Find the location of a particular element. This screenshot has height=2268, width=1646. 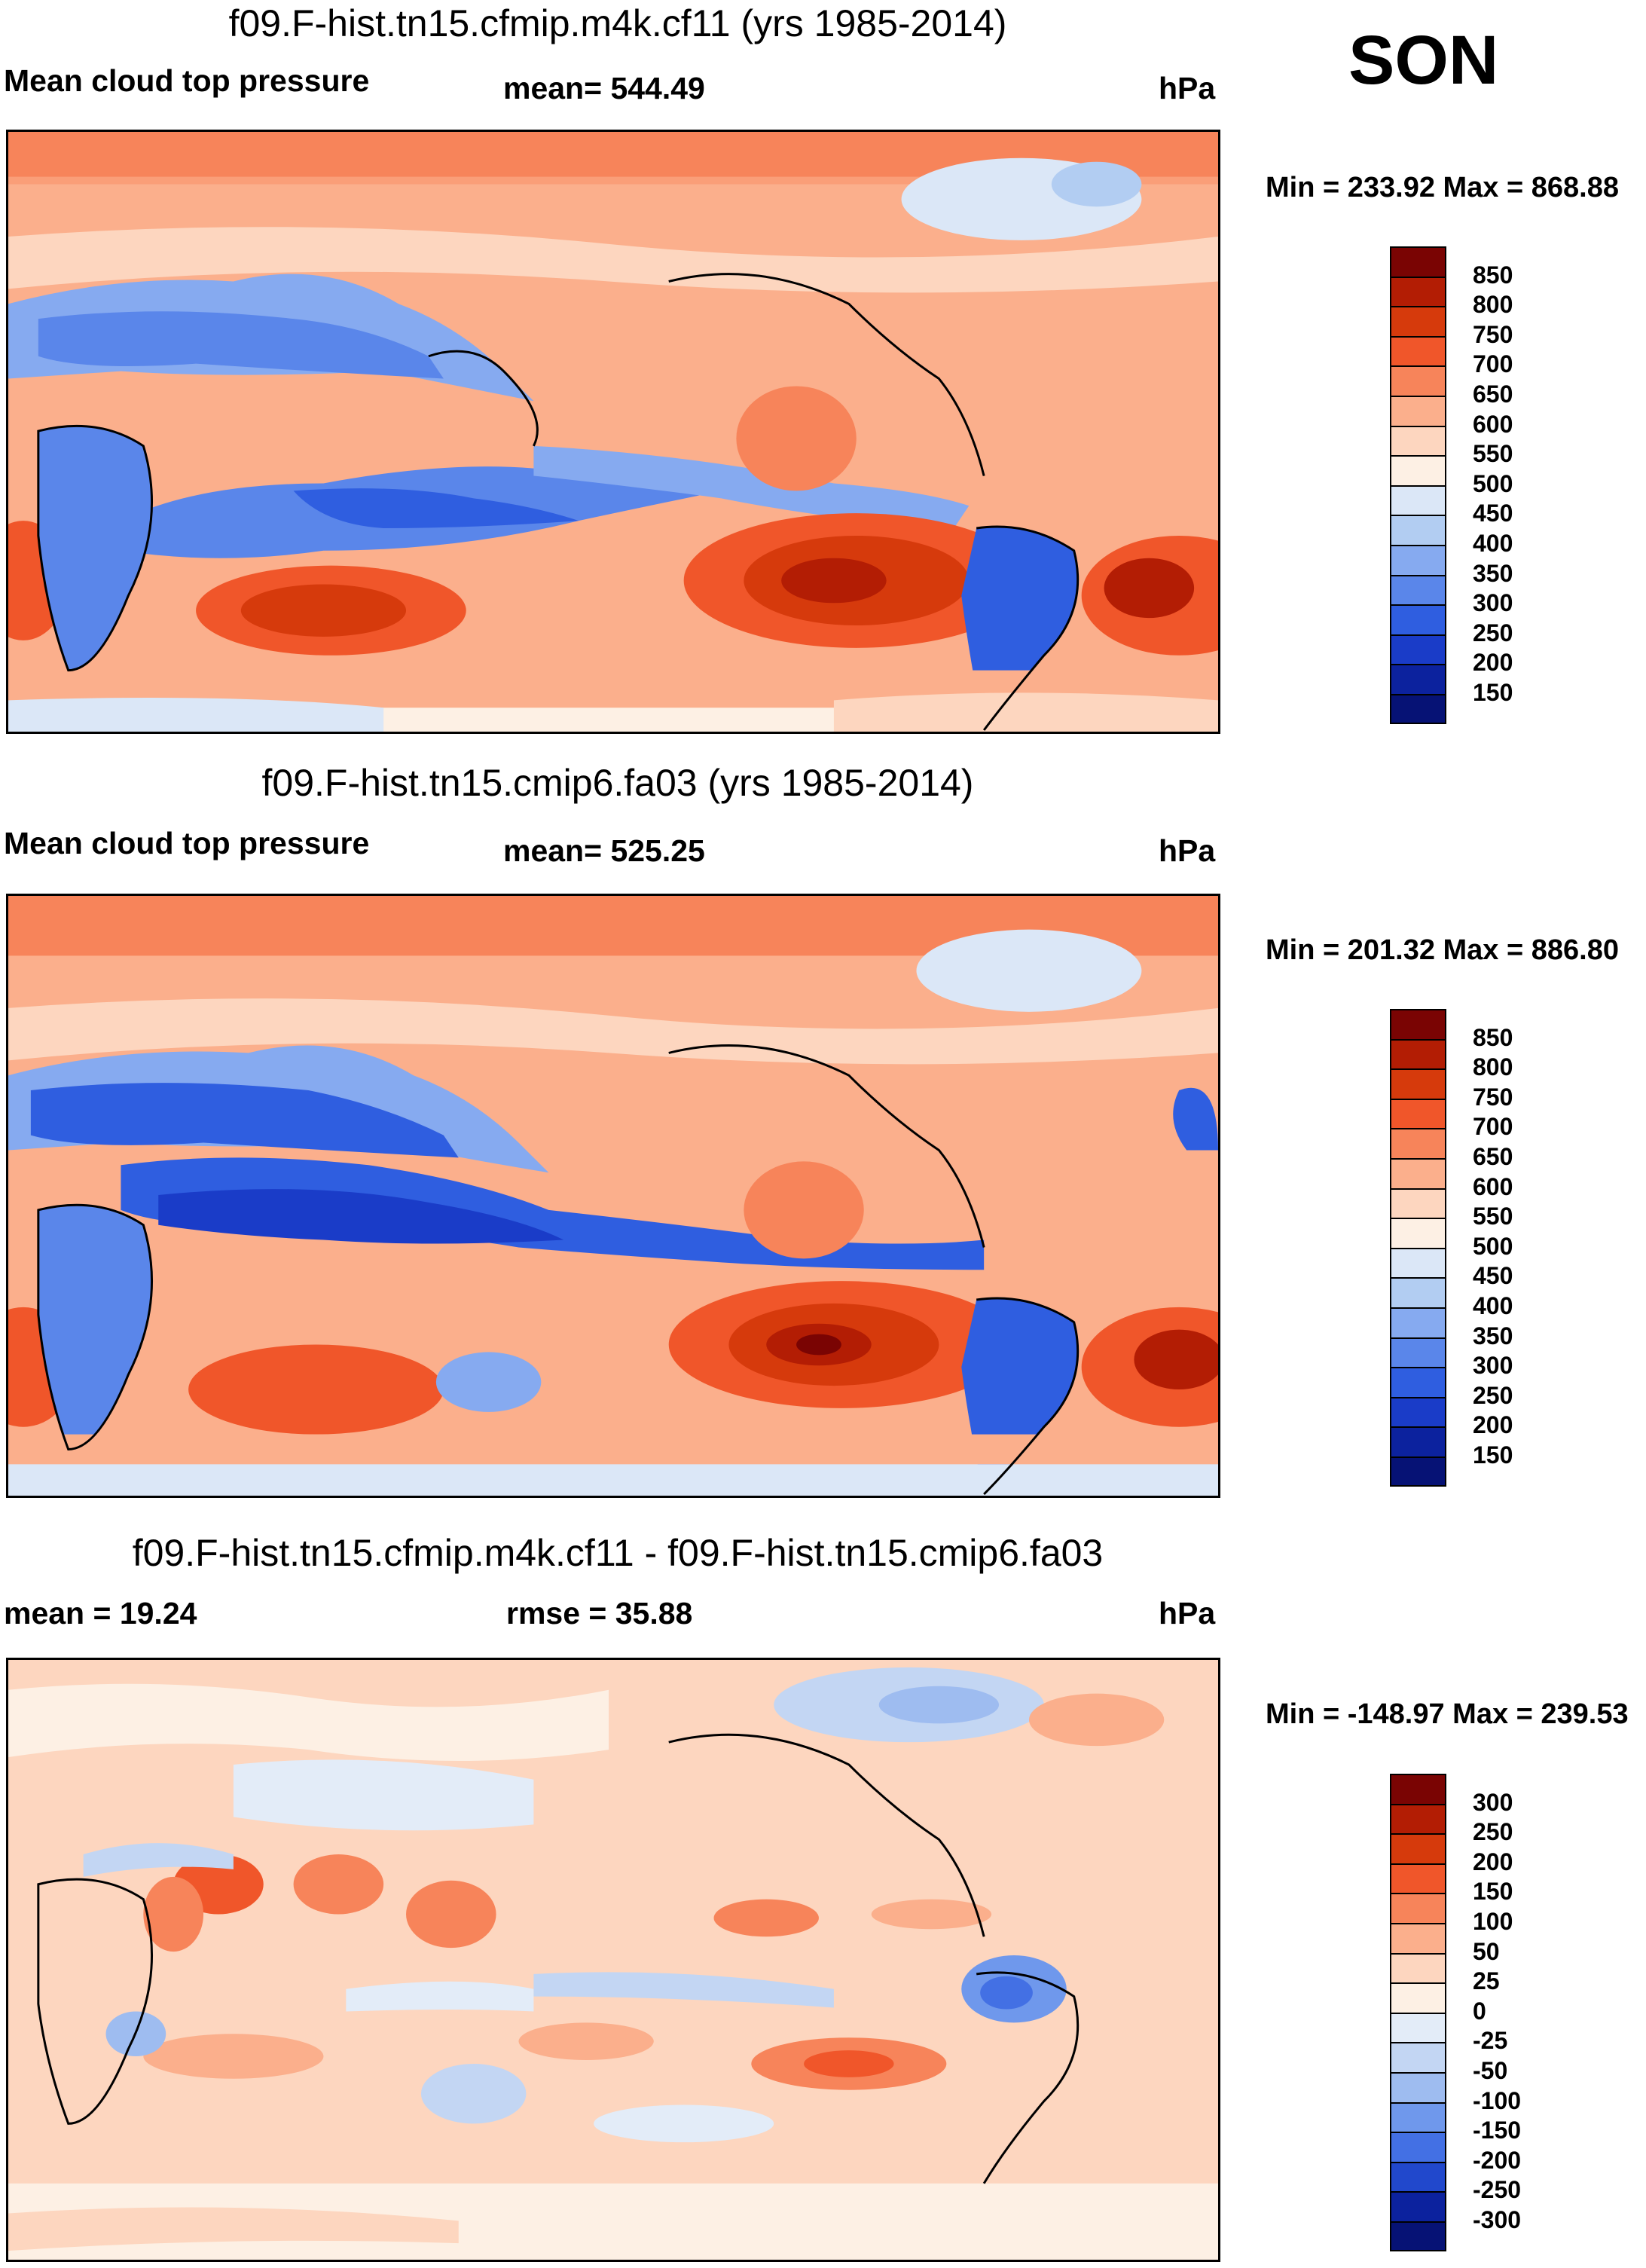

colorbar-tick-label: 0 is located at coordinates (1480, 2011).